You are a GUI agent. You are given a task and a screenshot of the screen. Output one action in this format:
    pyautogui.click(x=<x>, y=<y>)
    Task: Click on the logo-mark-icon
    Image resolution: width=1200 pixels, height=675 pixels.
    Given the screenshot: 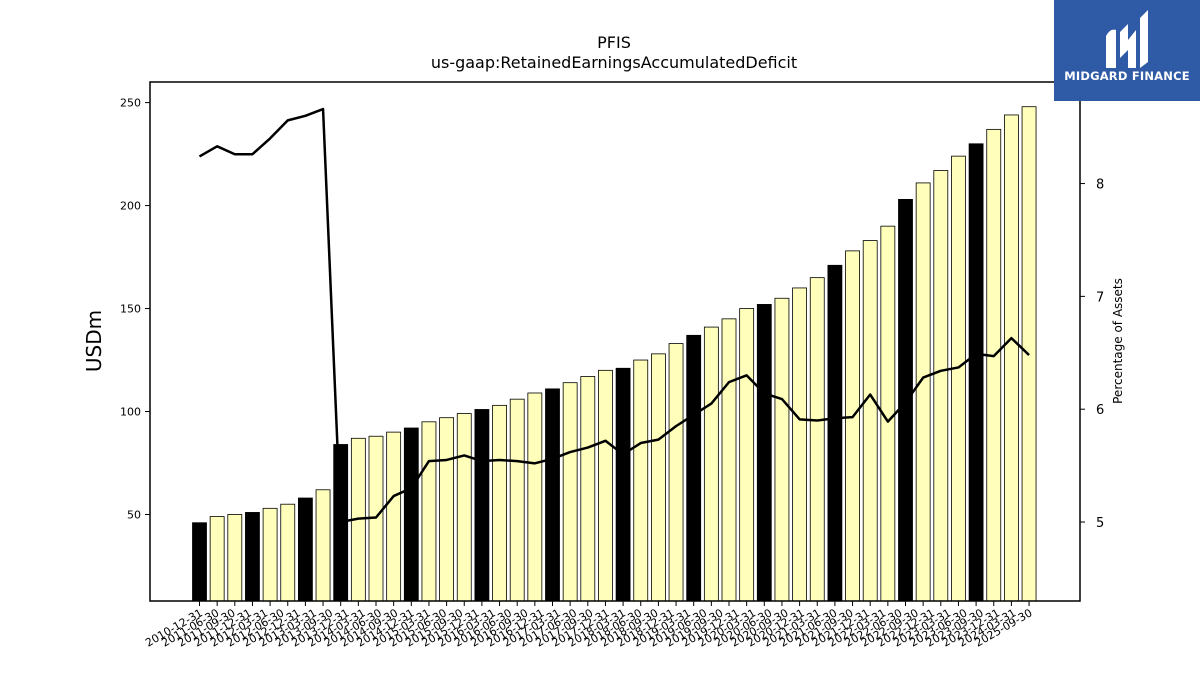 What is the action you would take?
    pyautogui.click(x=1127, y=39)
    